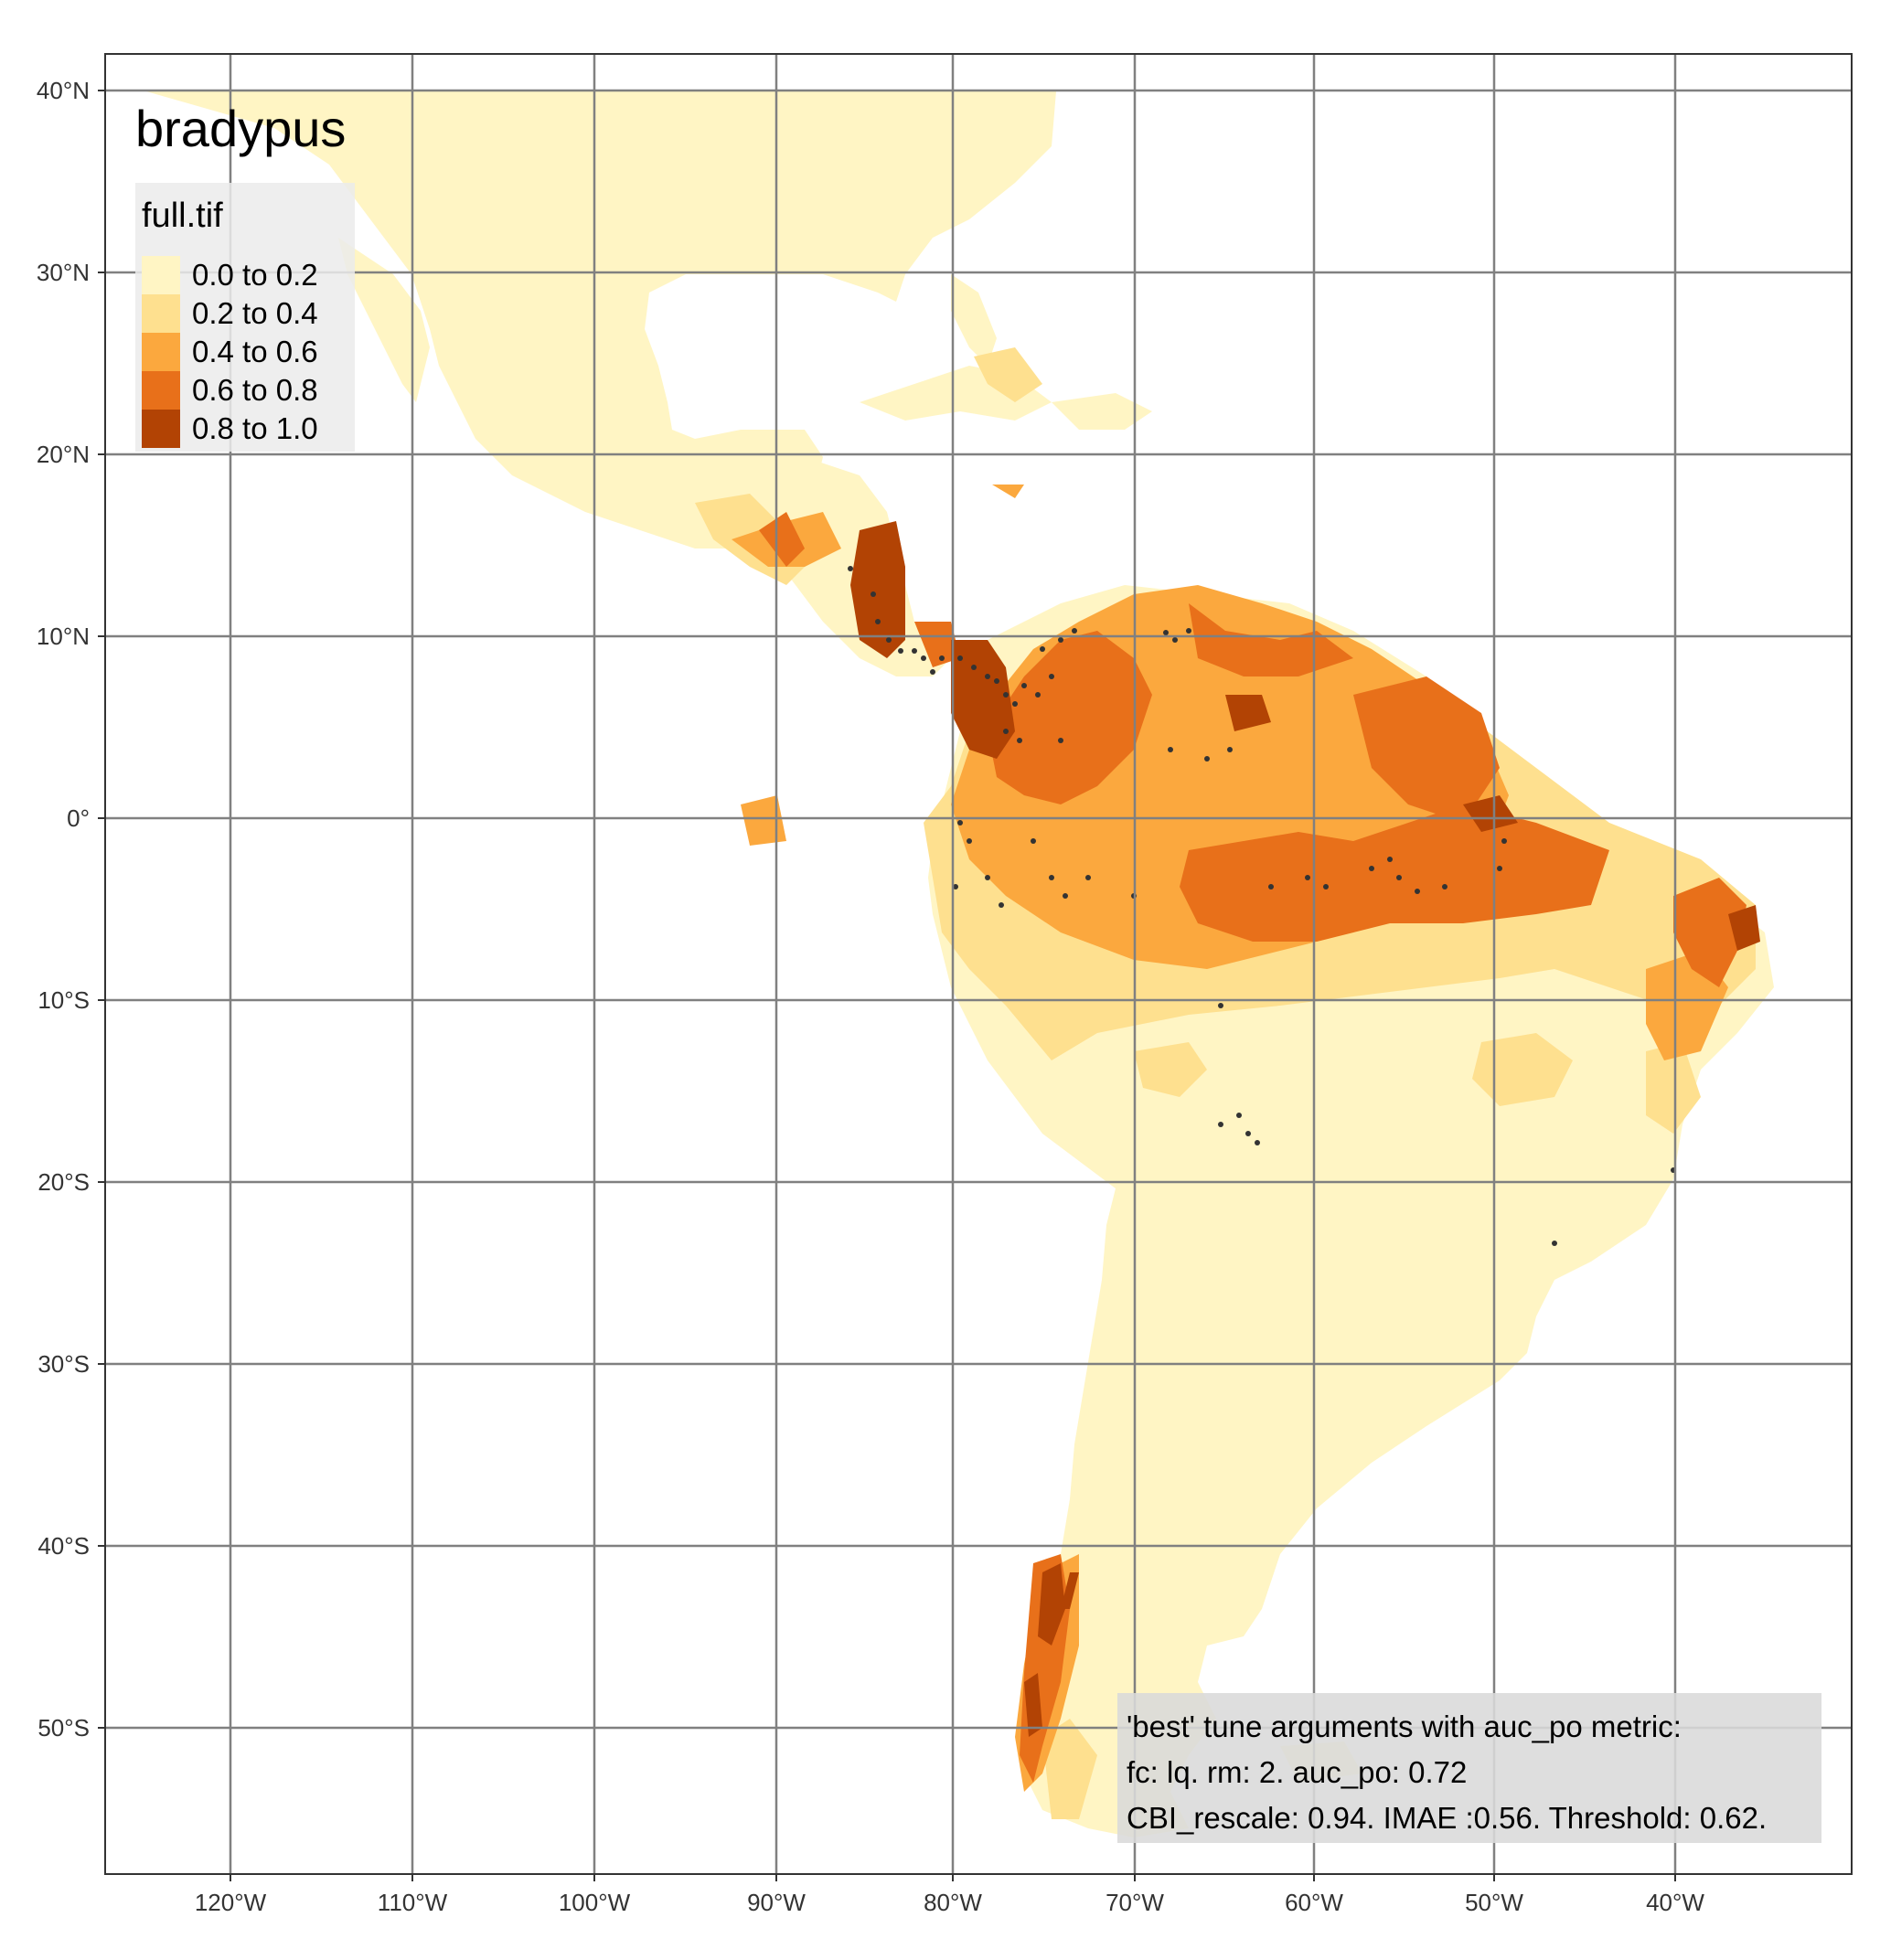 This screenshot has width=1880, height=1960. Describe the element at coordinates (255, 275) in the screenshot. I see `legend-item-label: 0.0 to 0.2` at that location.